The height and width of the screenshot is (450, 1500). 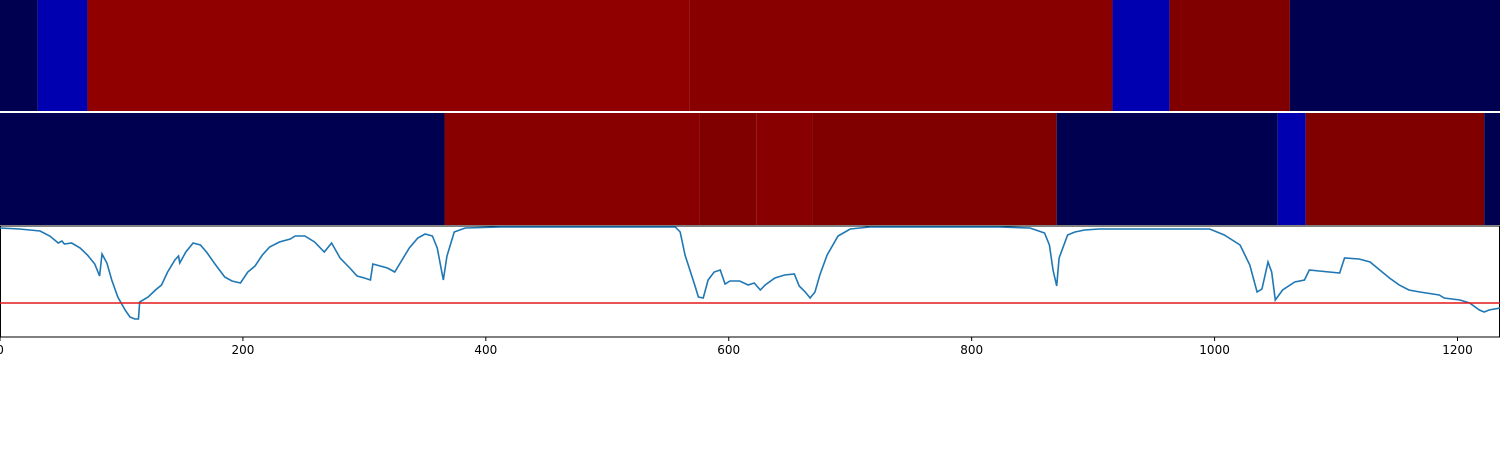 What do you see at coordinates (1457, 350) in the screenshot?
I see `x-tick-label: 1200` at bounding box center [1457, 350].